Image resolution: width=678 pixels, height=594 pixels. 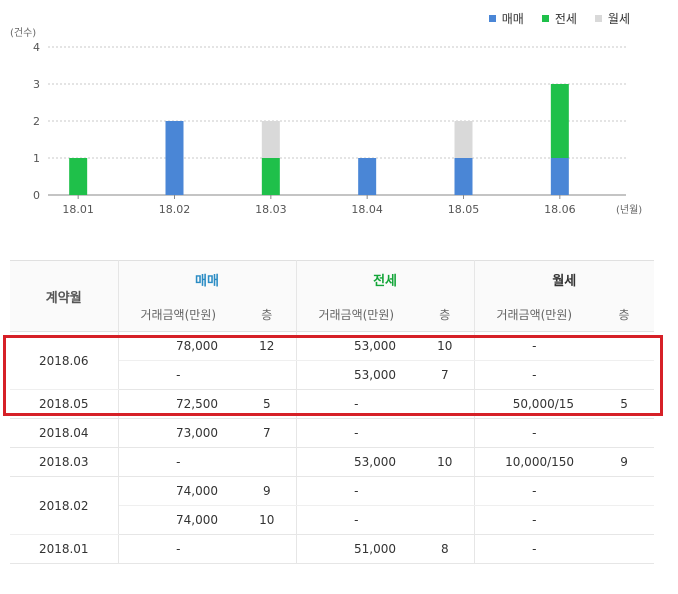 I want to click on table-row: -53,000 7-, so click(x=332, y=375).